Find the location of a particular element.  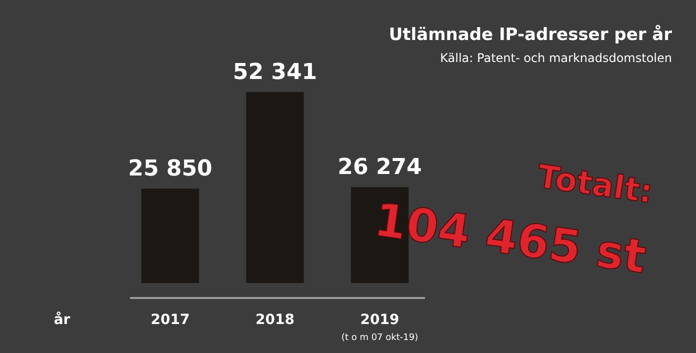

x-tick-label: 2018 is located at coordinates (275, 320).